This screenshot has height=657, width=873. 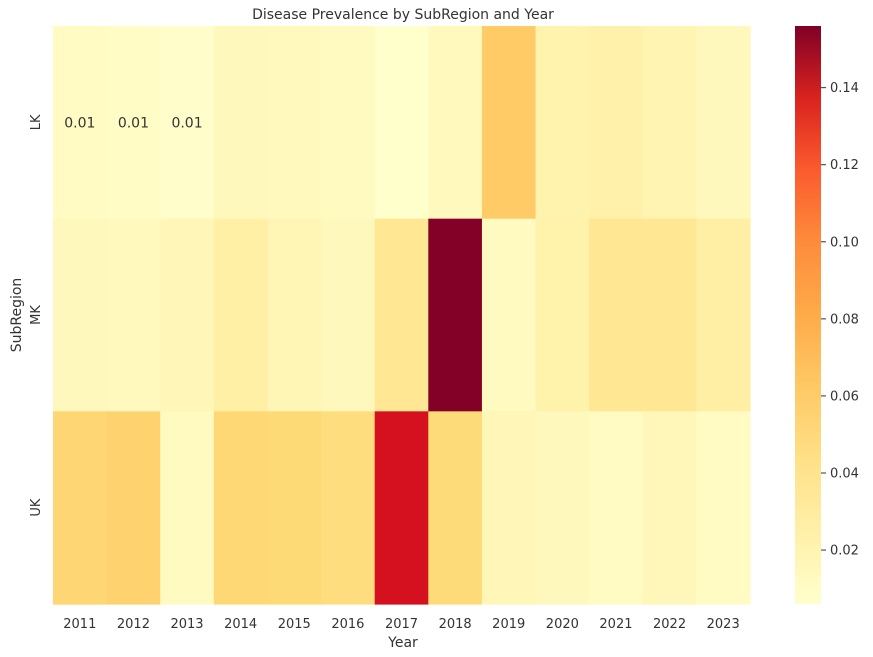 What do you see at coordinates (844, 396) in the screenshot?
I see `colorbar-tick-label: 0.06` at bounding box center [844, 396].